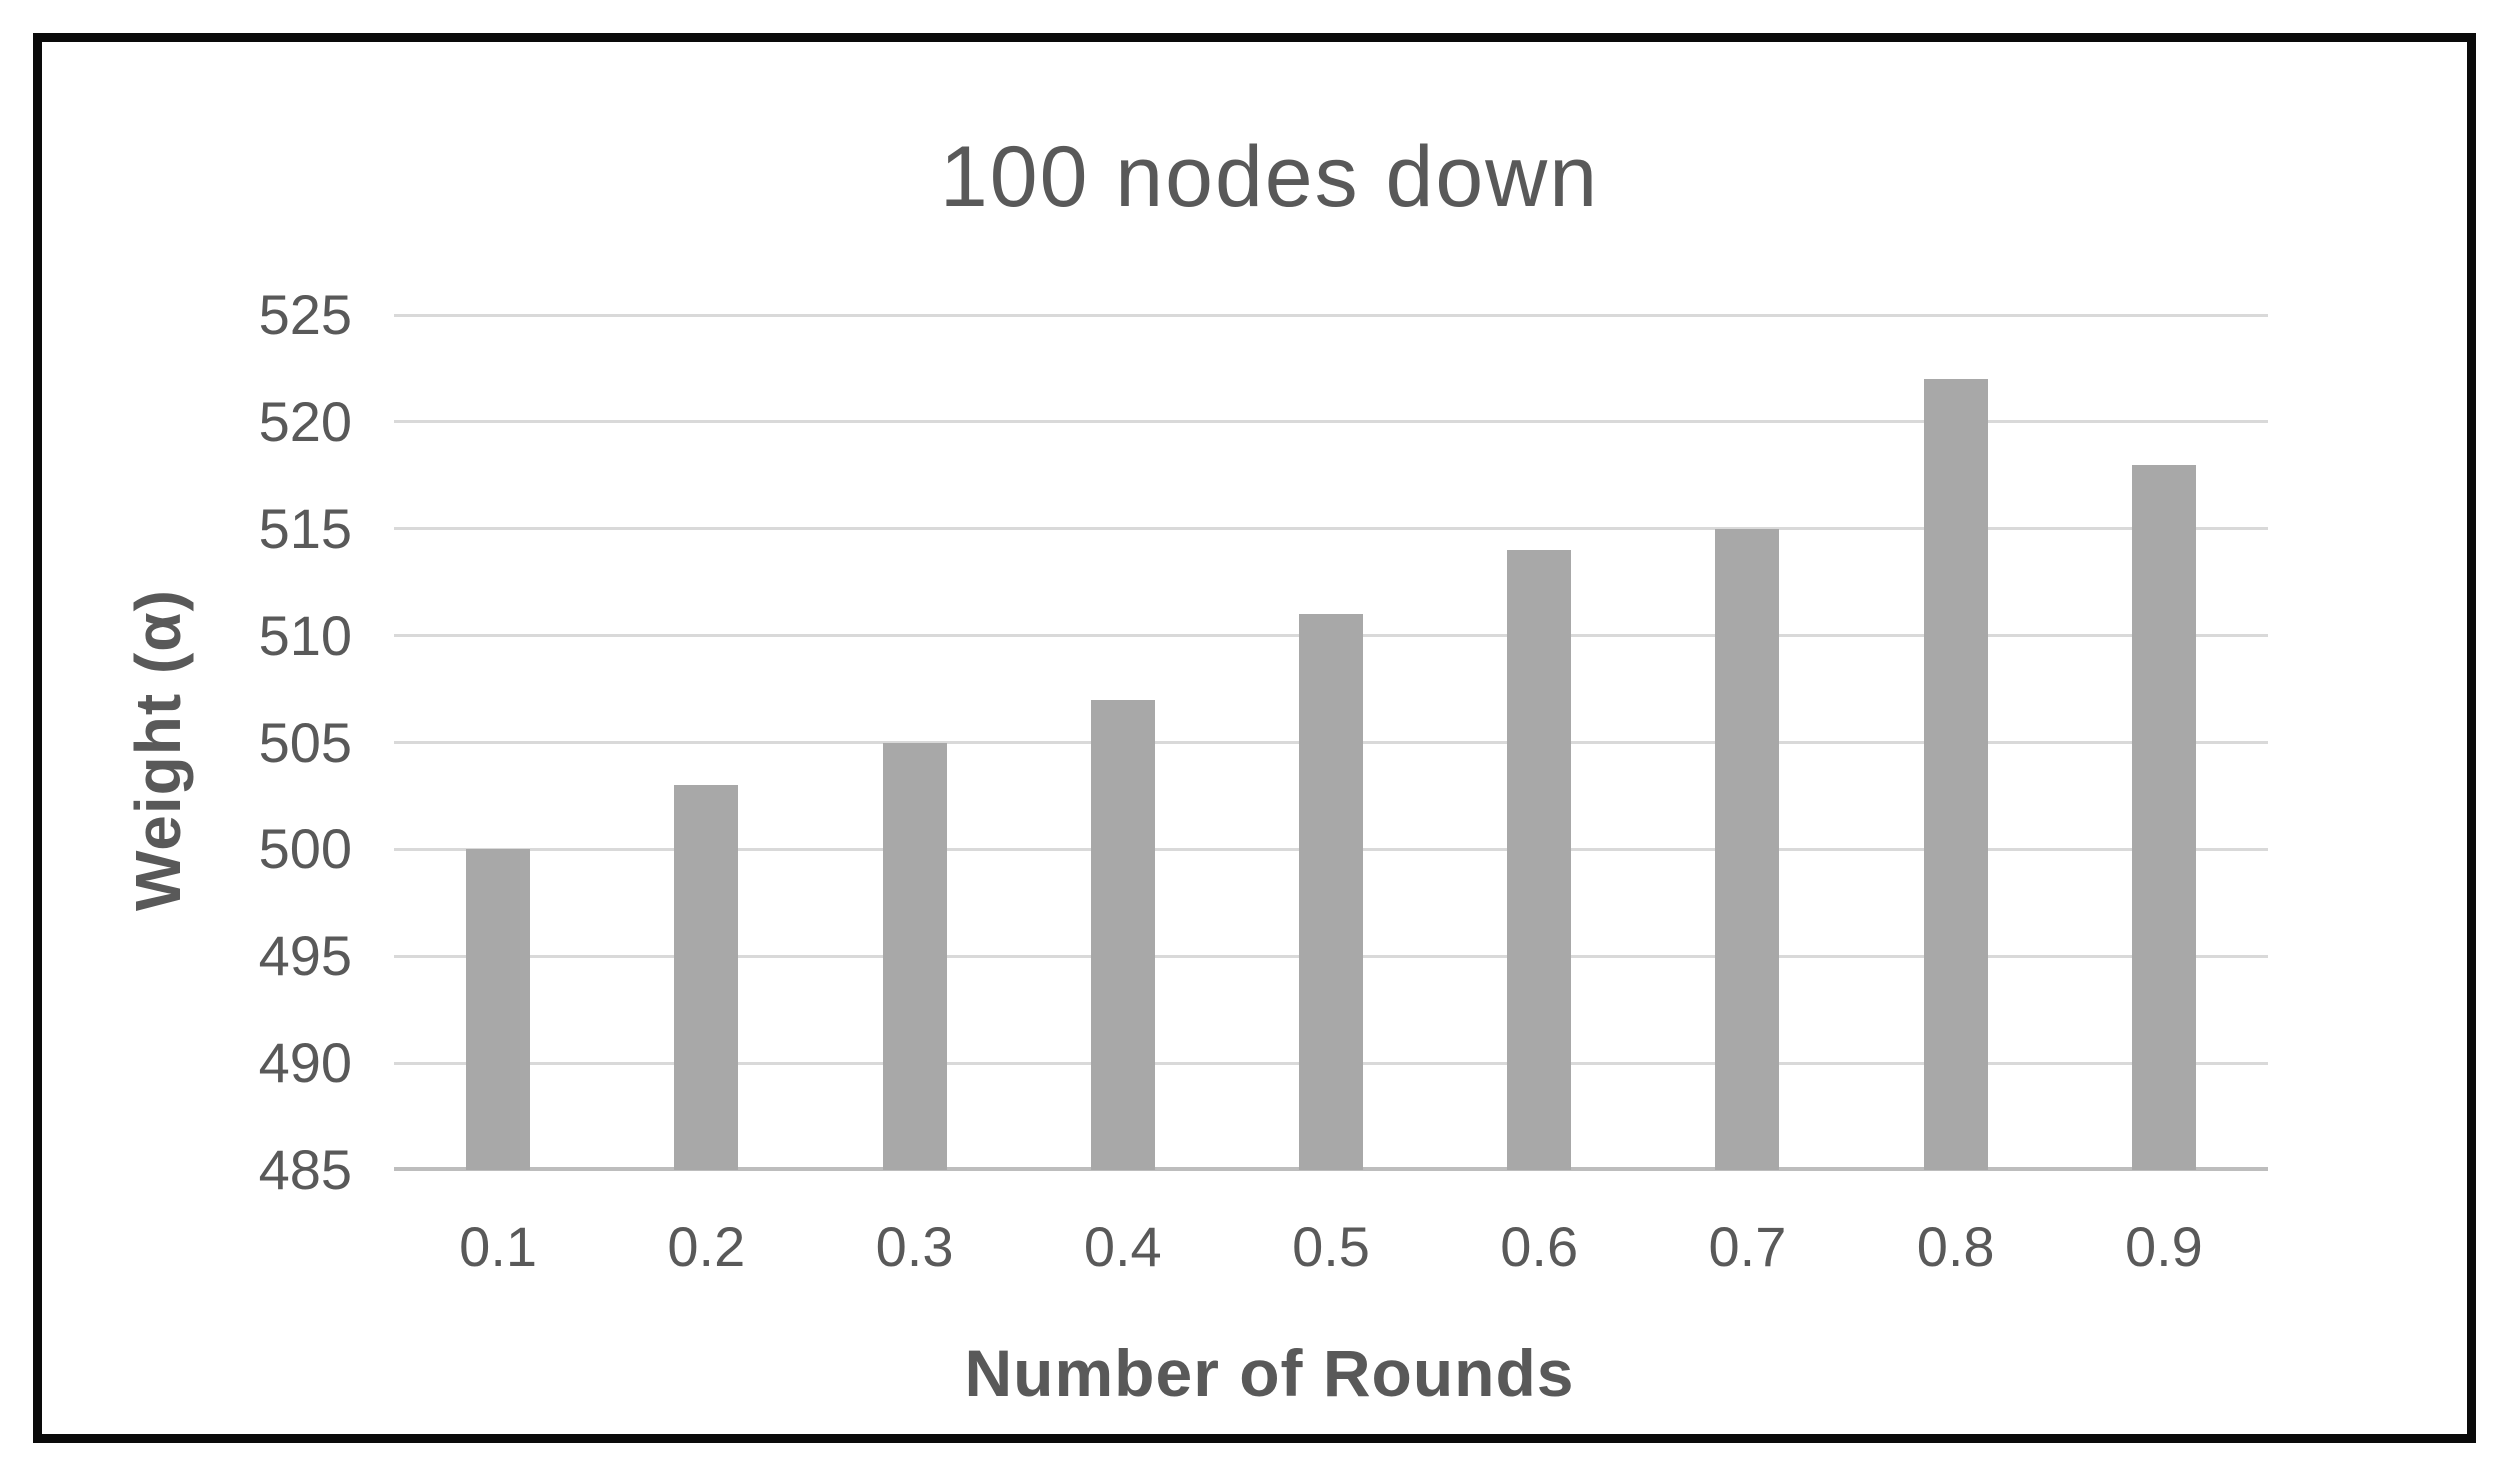  I want to click on bar-0.5, so click(1331, 892).